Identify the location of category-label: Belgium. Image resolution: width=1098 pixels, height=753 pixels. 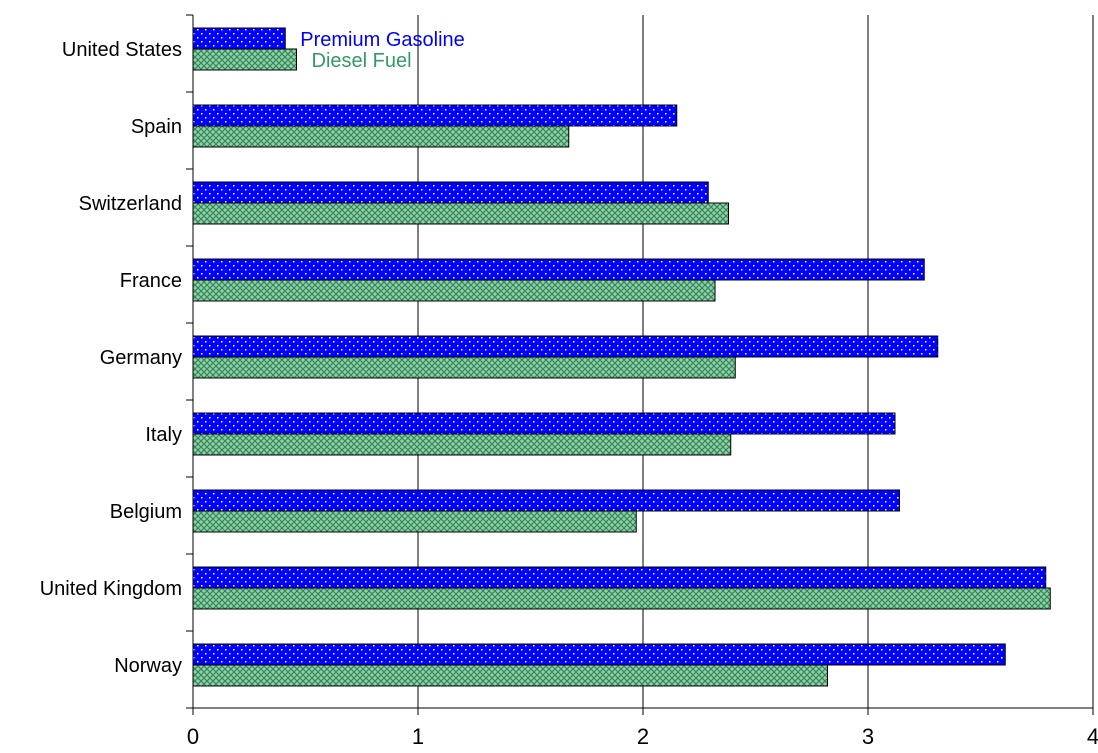
(146, 512).